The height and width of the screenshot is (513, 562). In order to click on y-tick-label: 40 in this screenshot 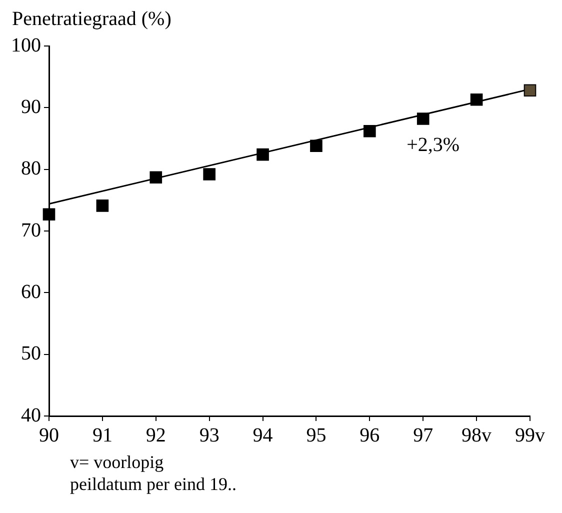, I will do `click(31, 415)`.